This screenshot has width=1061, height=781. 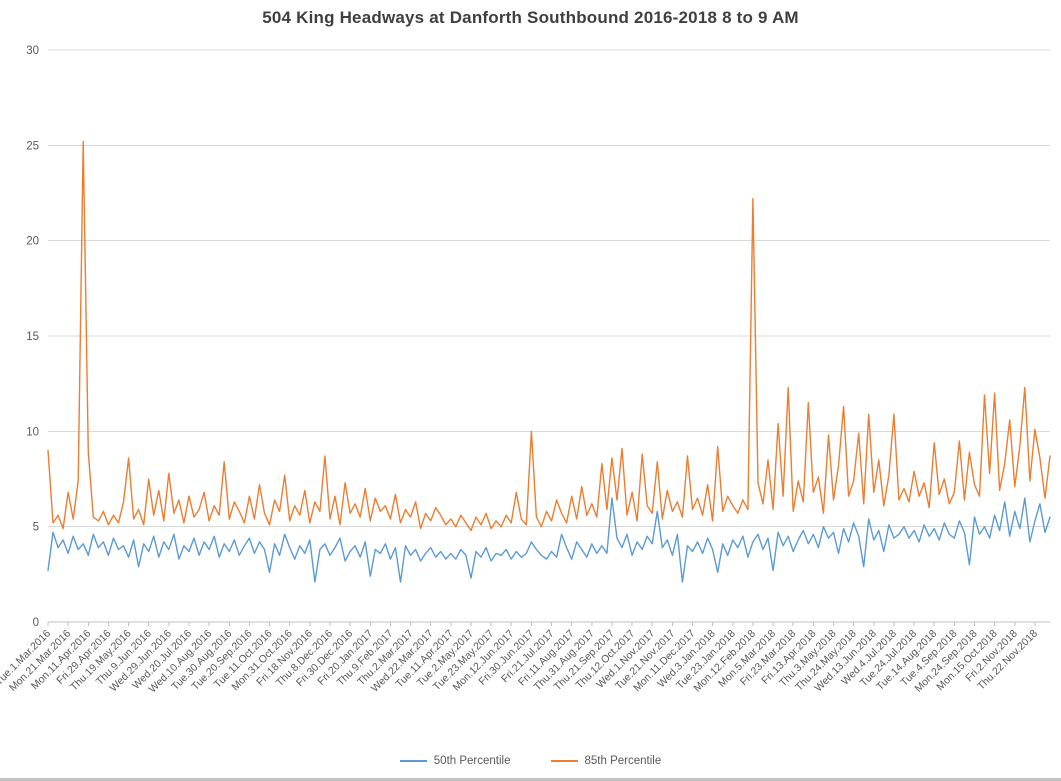 I want to click on legend-item-50th-percentile: 50th Percentile, so click(x=455, y=761).